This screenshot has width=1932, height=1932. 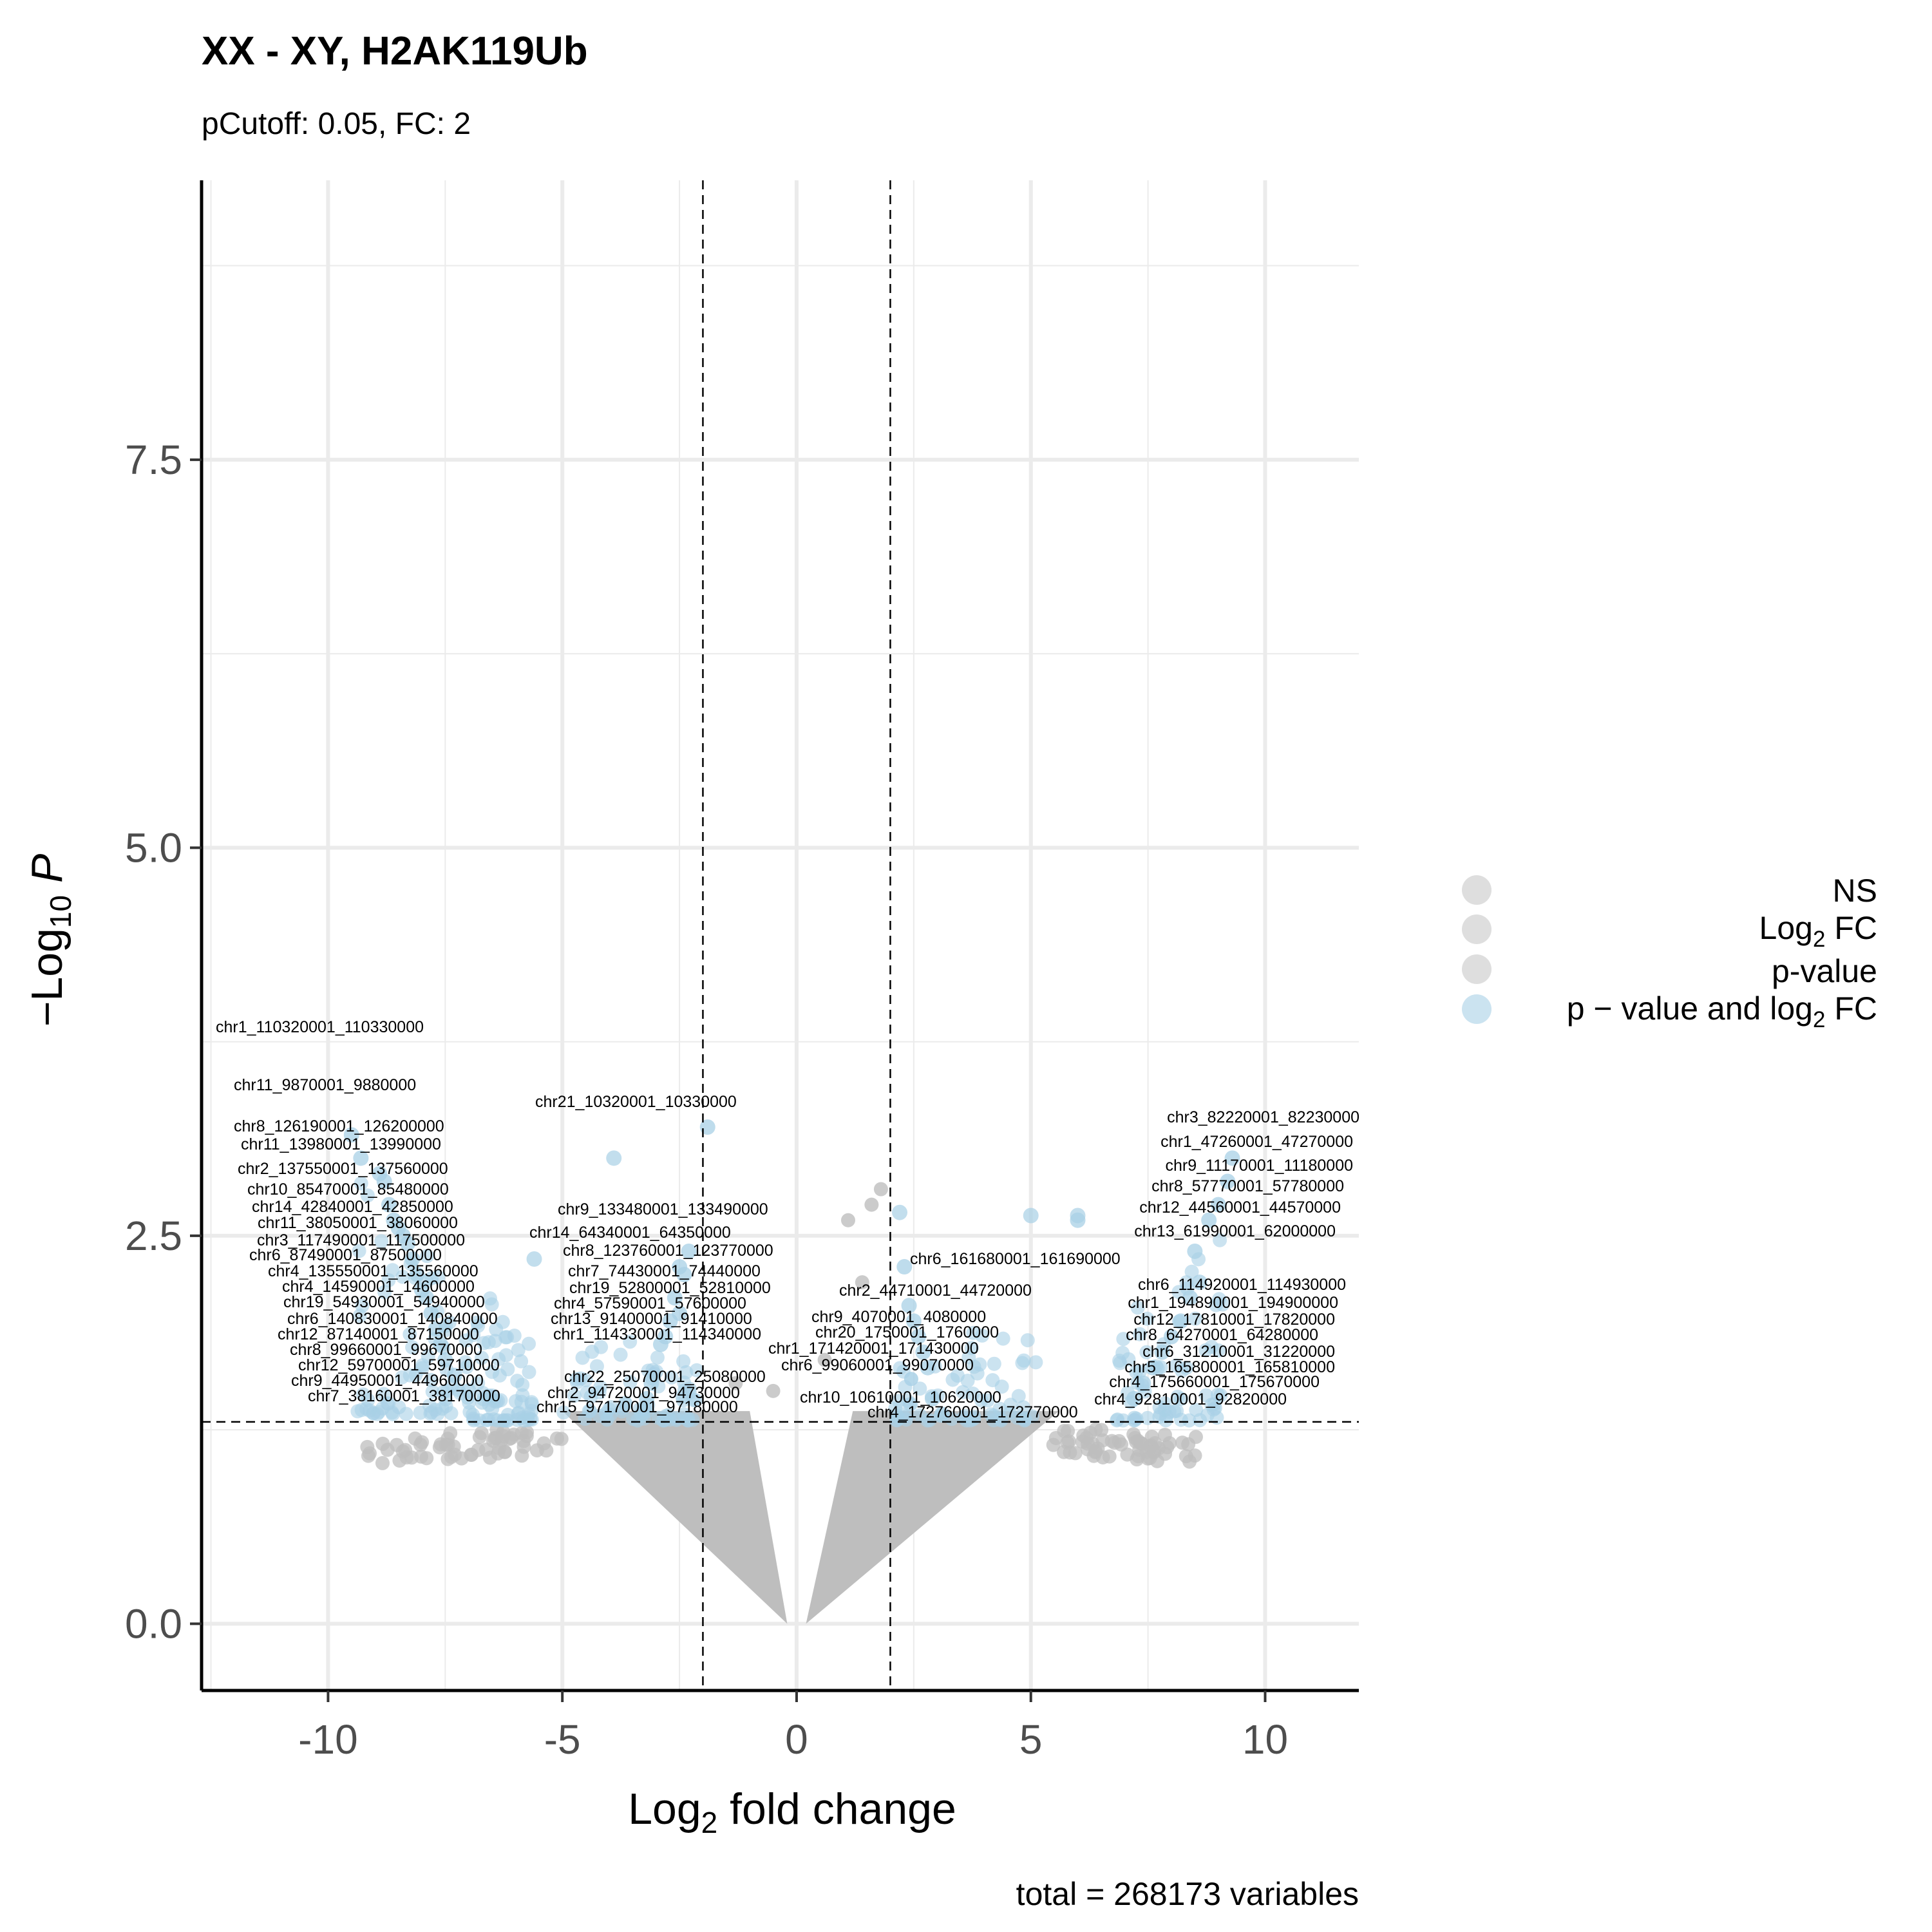 What do you see at coordinates (670, 1288) in the screenshot?
I see `point-label: chr19_52800001_52810000` at bounding box center [670, 1288].